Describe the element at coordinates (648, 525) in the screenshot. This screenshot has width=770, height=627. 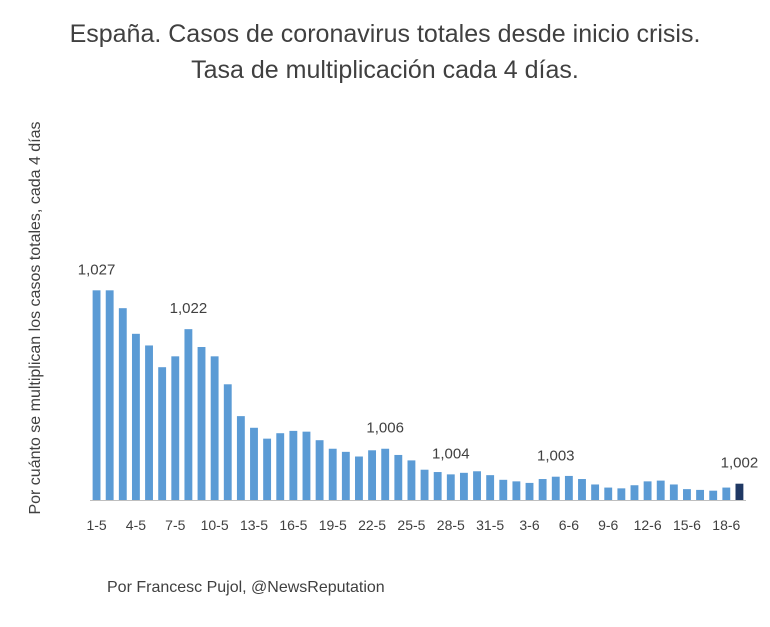
I see `x-tick-label: 12-6` at that location.